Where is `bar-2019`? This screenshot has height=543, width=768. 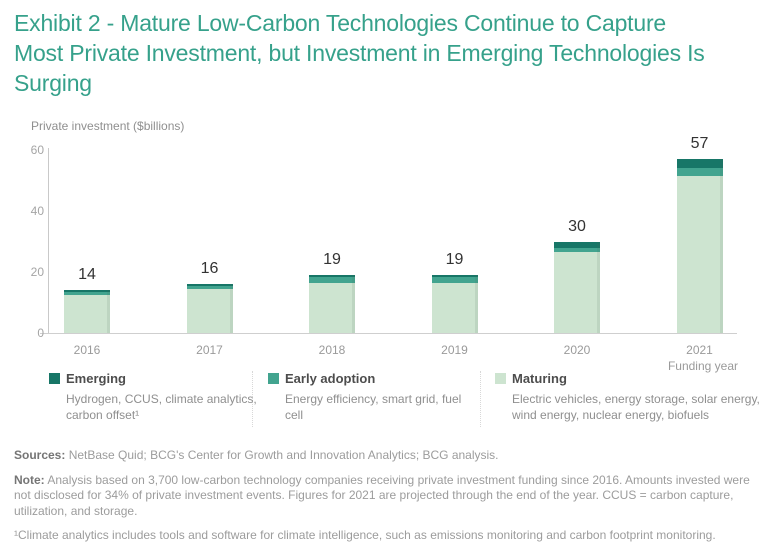
bar-2019 is located at coordinates (454, 304).